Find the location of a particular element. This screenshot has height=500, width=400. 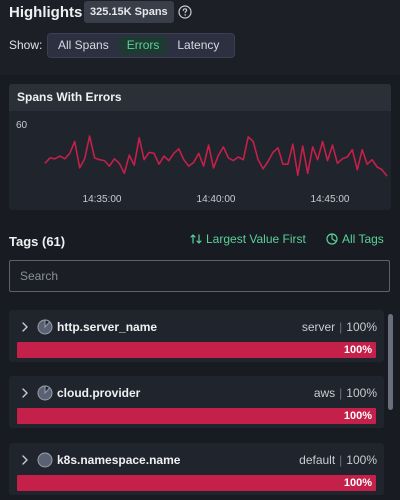

chart-title: Spans With Errors is located at coordinates (200, 97).